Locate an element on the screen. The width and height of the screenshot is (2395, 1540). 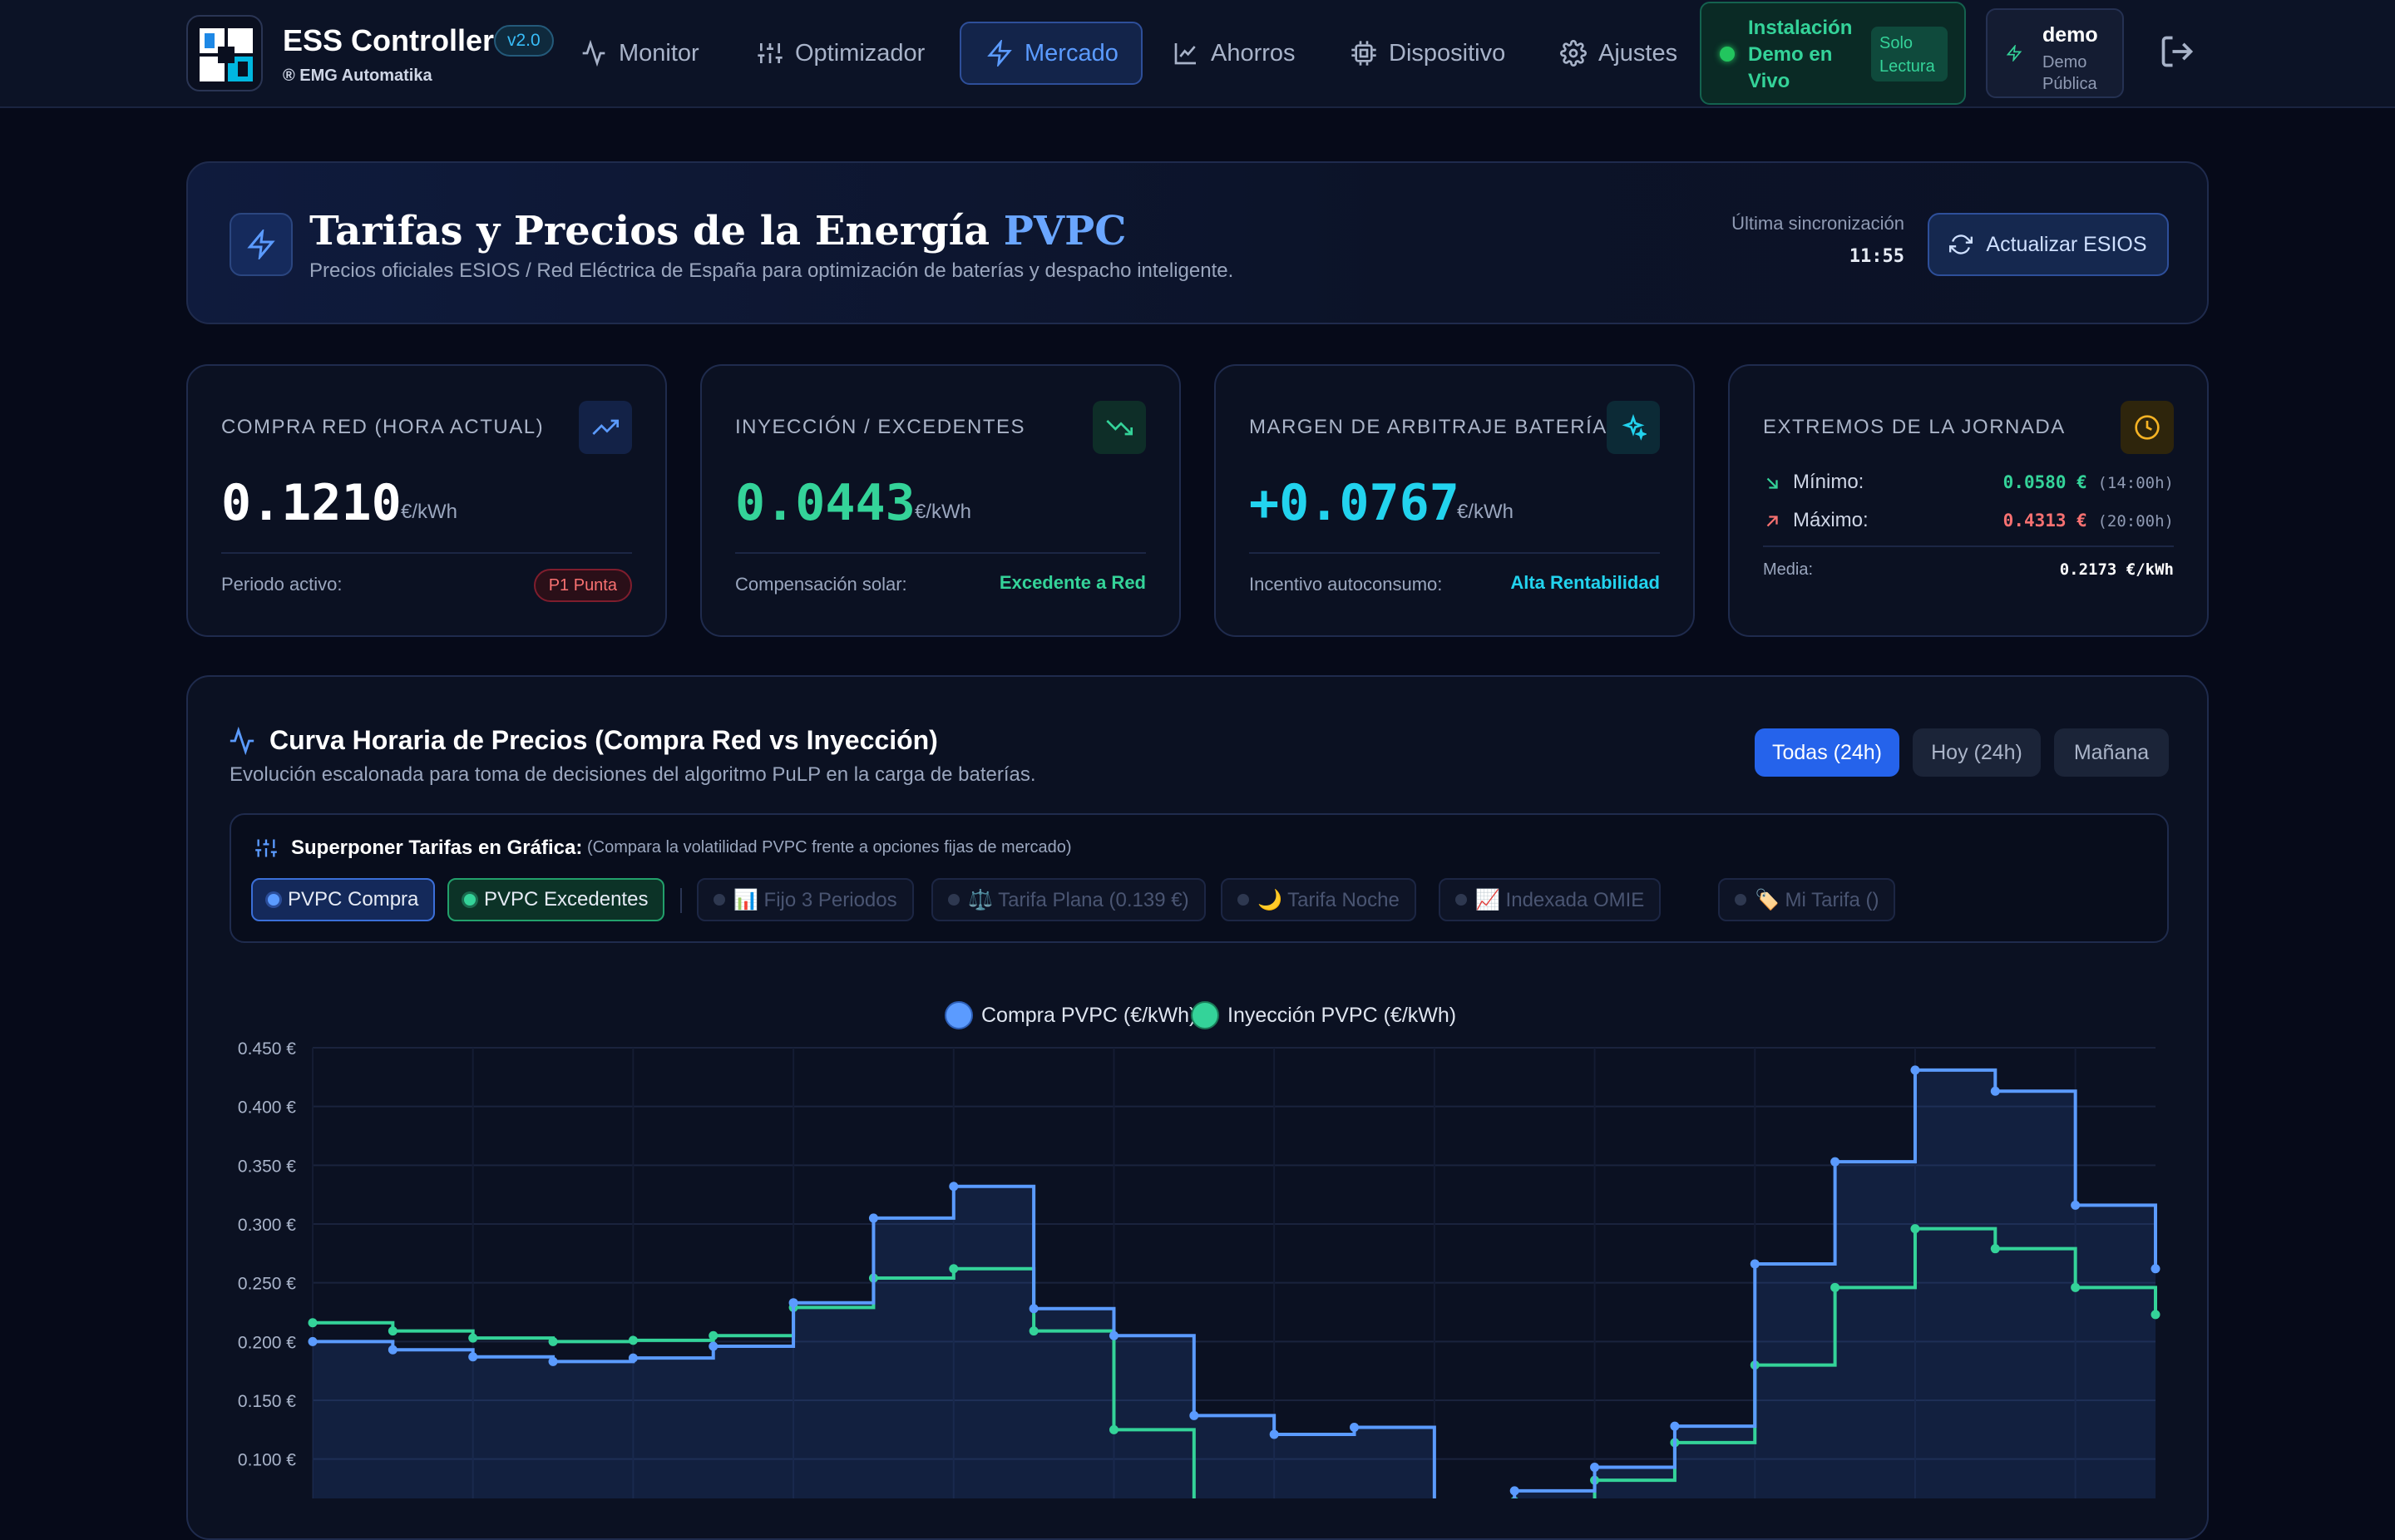
card-value: 0.0443 is located at coordinates (825, 503).